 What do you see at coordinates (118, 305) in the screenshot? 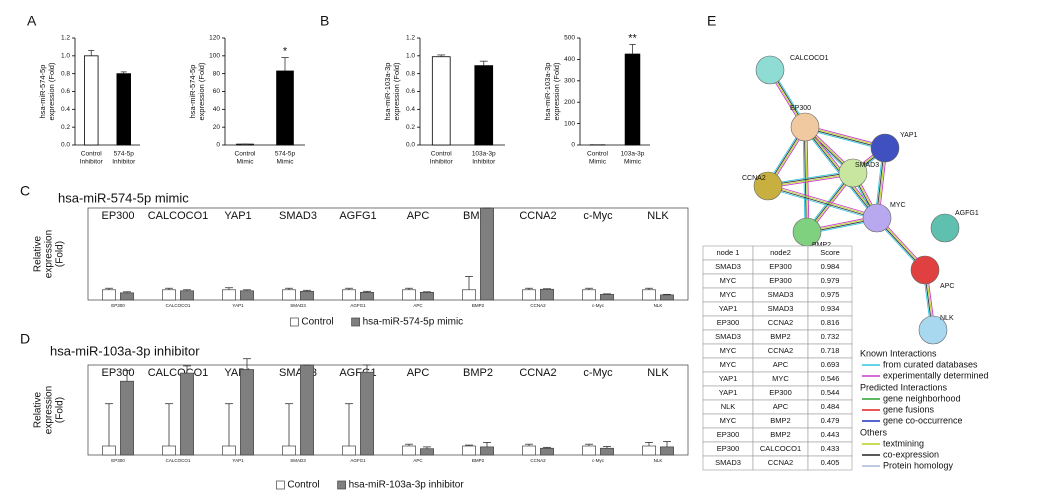
I see `x-tick-label: EP300` at bounding box center [118, 305].